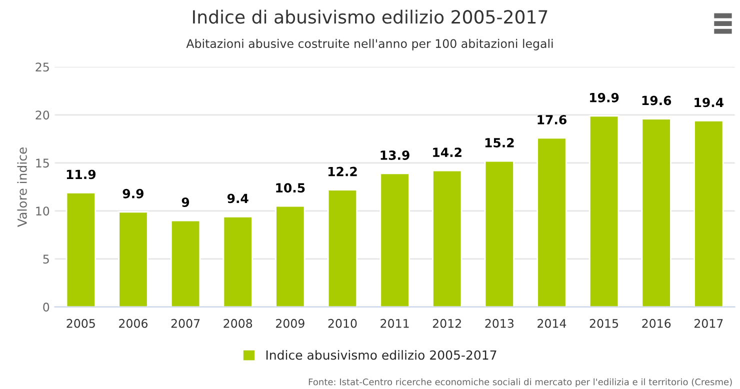  I want to click on data-label: 9, so click(186, 202).